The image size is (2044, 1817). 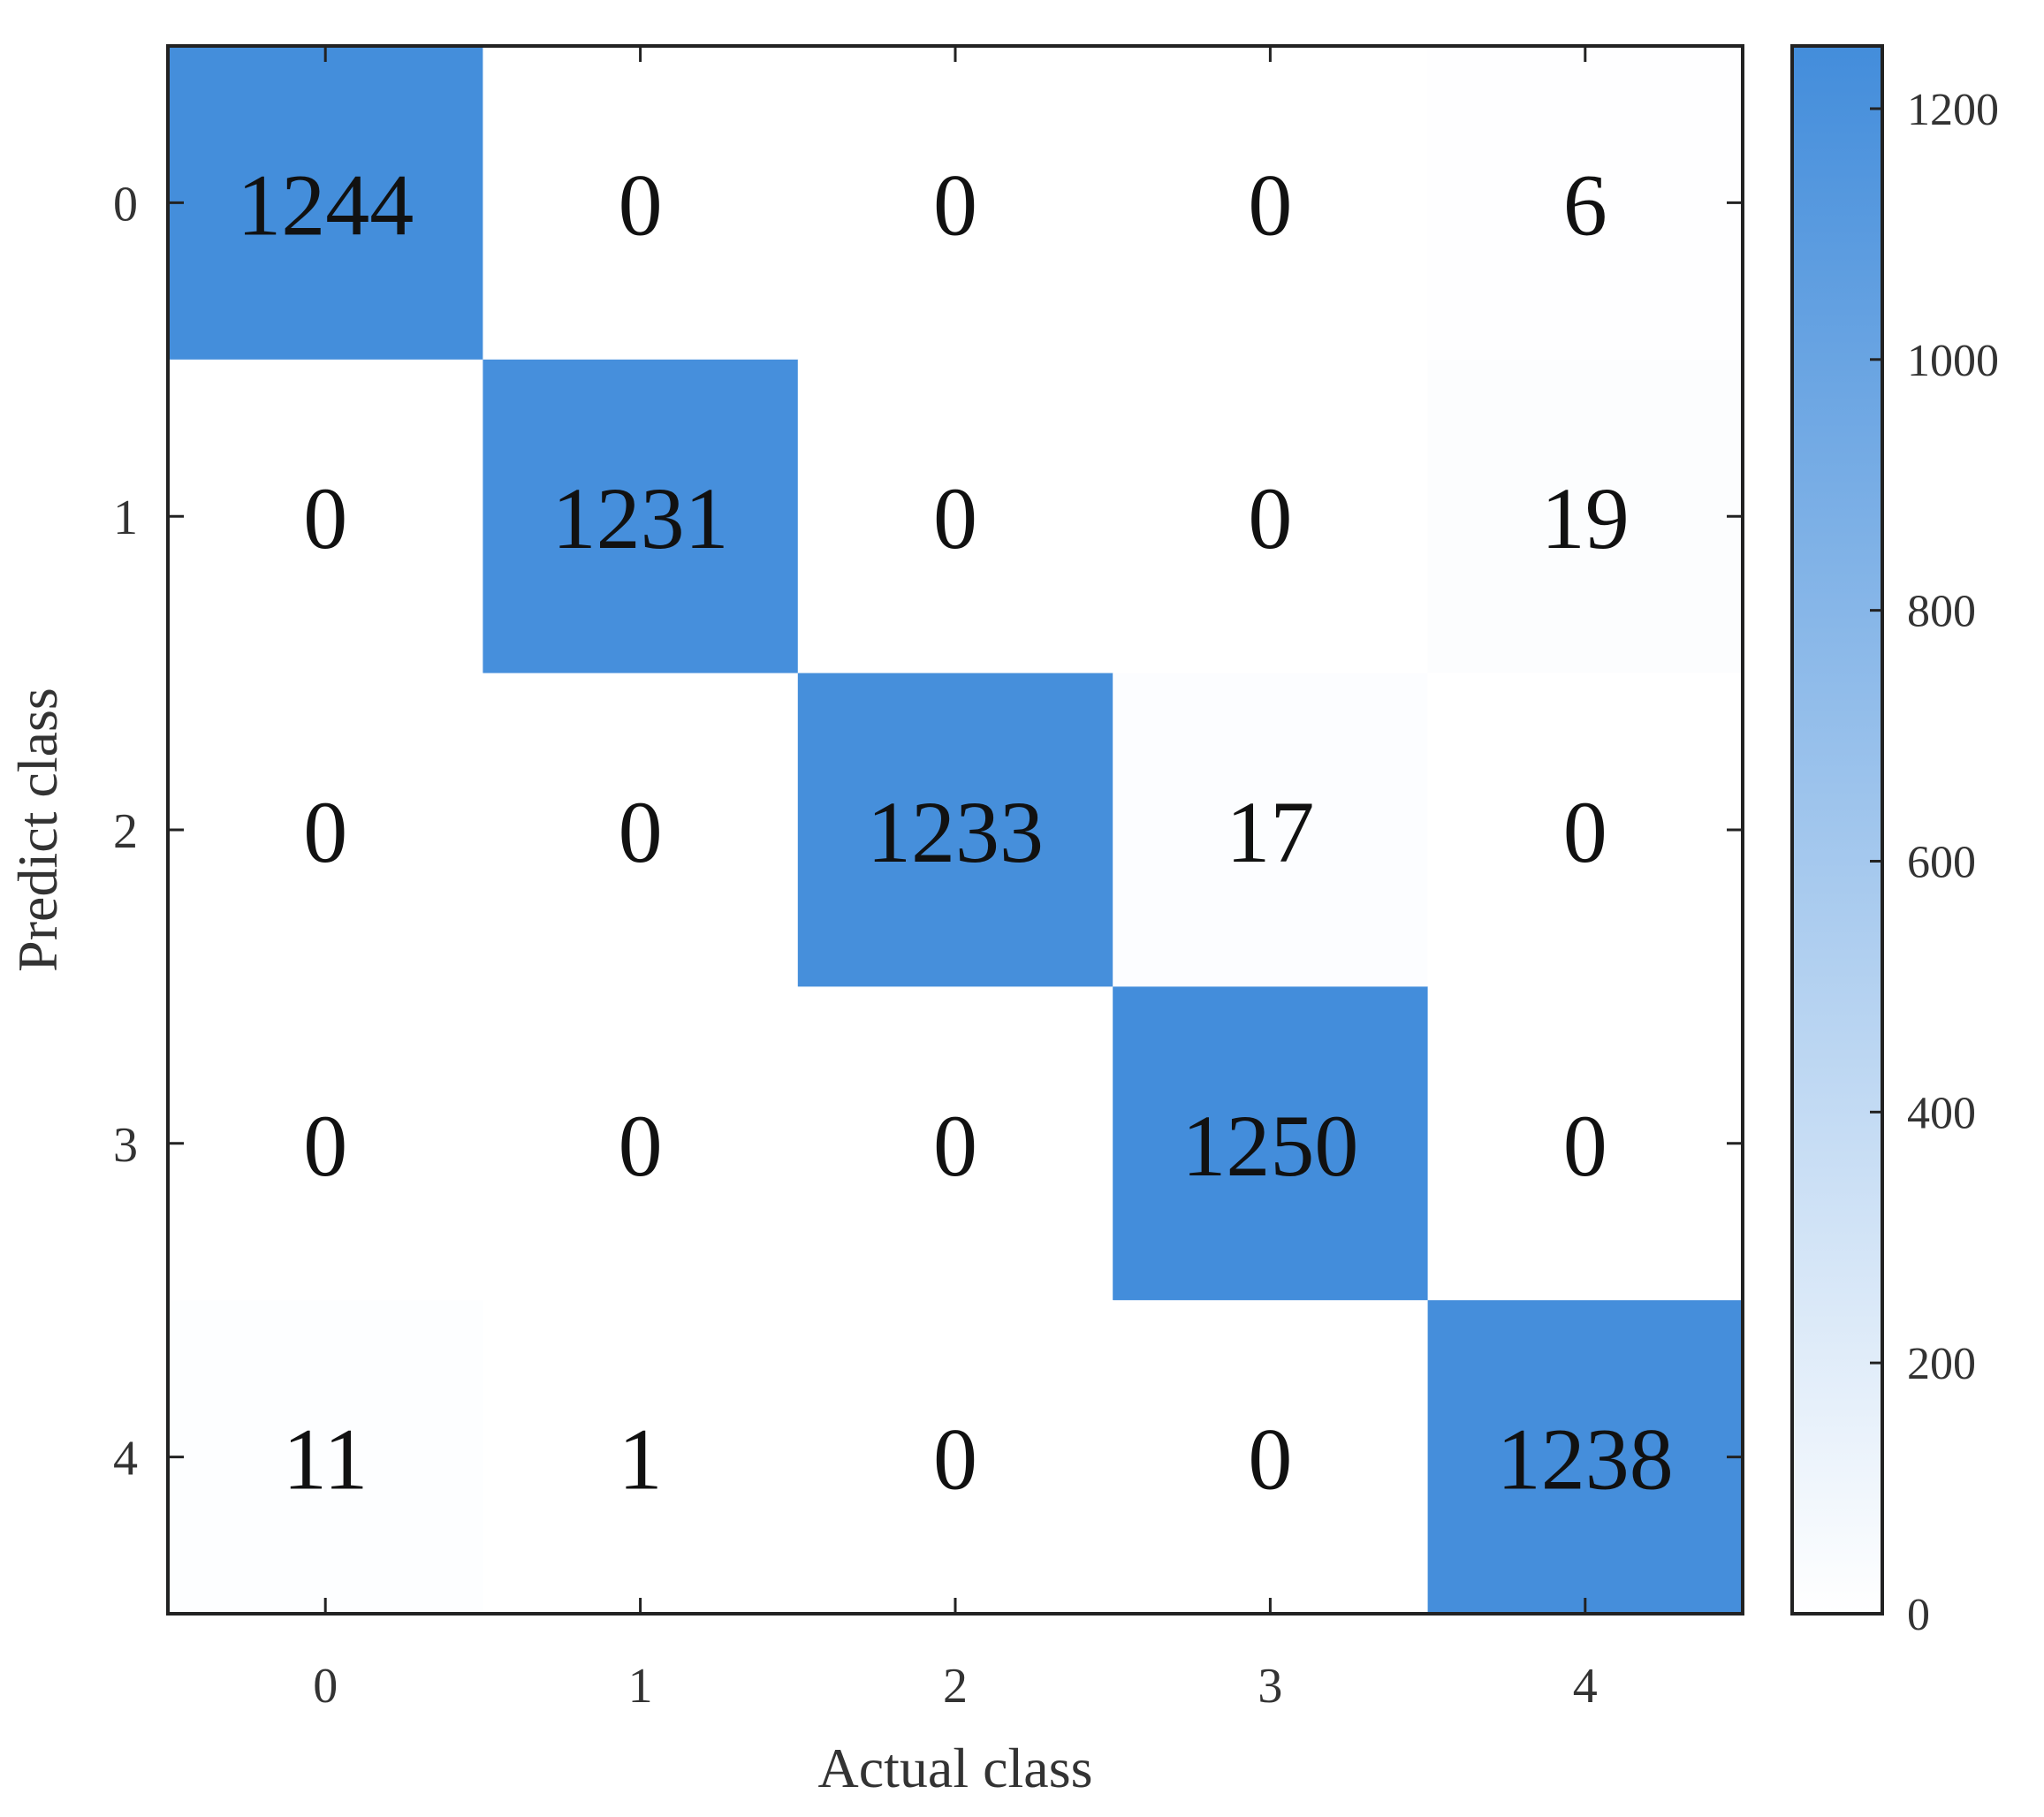 What do you see at coordinates (1941, 612) in the screenshot?
I see `colorbar-tick-label-4: 800` at bounding box center [1941, 612].